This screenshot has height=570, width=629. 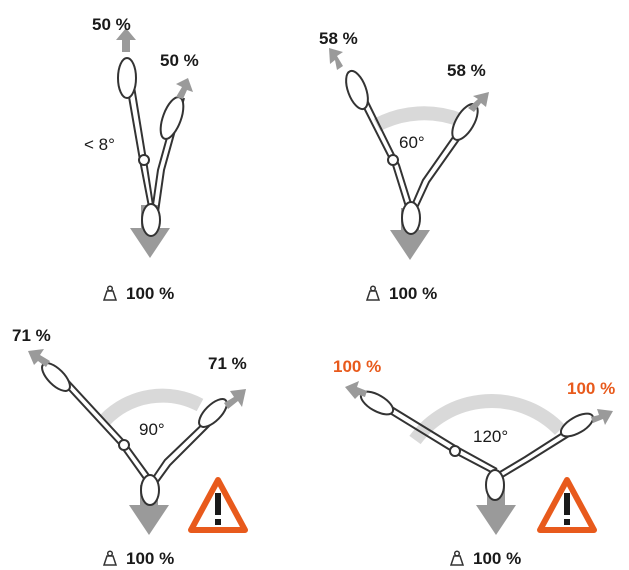 What do you see at coordinates (338, 38) in the screenshot?
I see `left-load-label: 58 %` at bounding box center [338, 38].